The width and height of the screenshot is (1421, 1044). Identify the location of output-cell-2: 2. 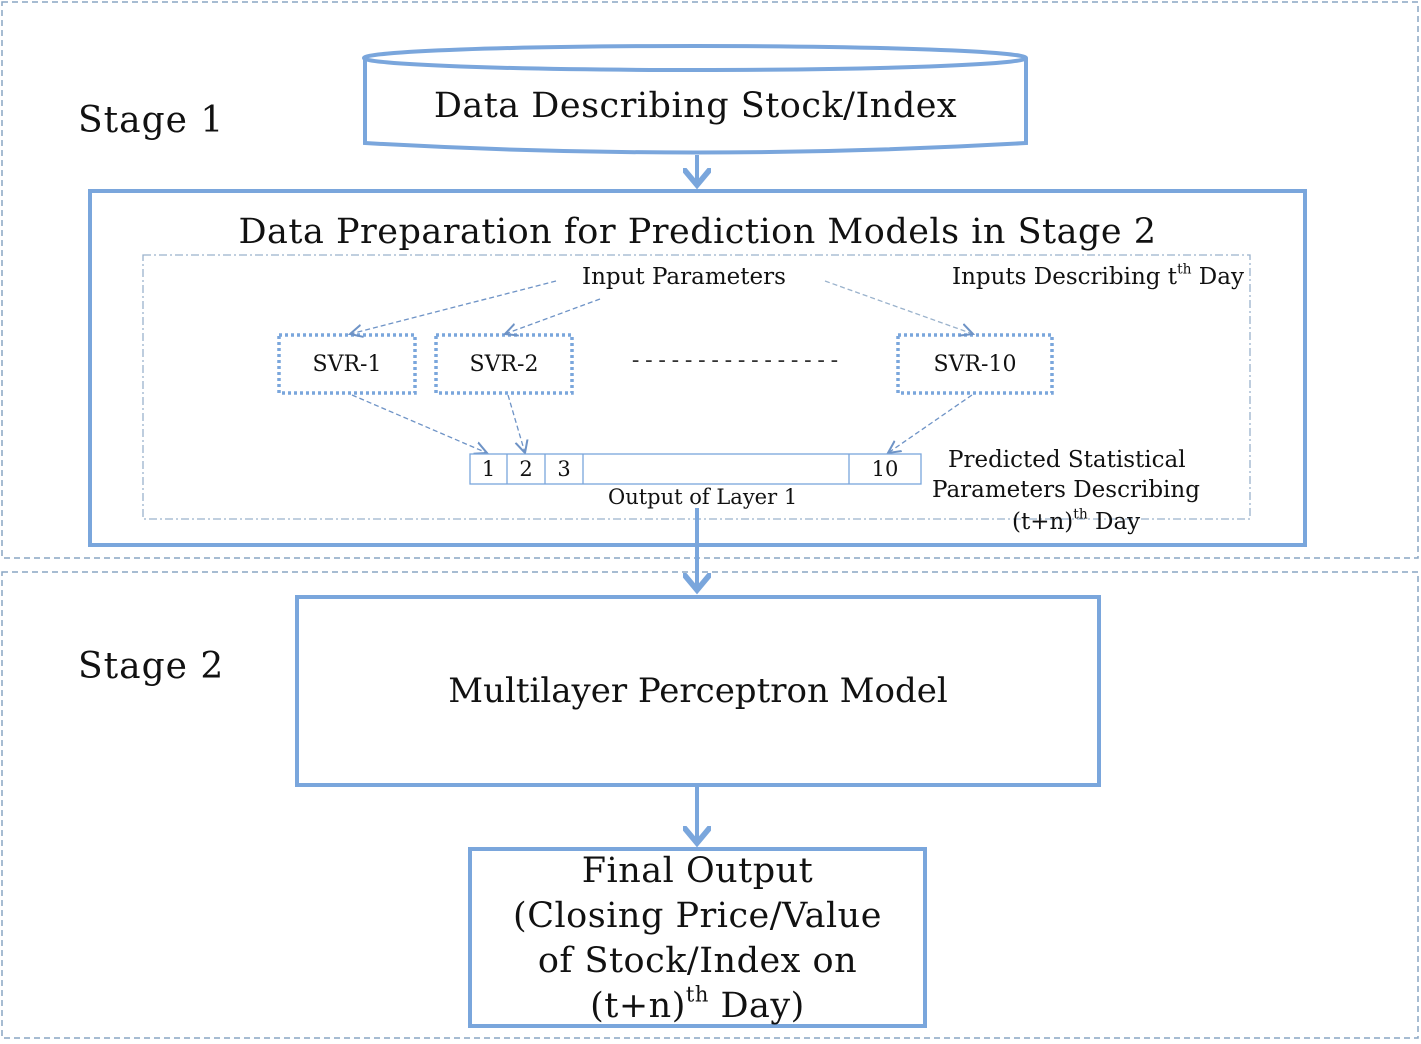
(526, 469).